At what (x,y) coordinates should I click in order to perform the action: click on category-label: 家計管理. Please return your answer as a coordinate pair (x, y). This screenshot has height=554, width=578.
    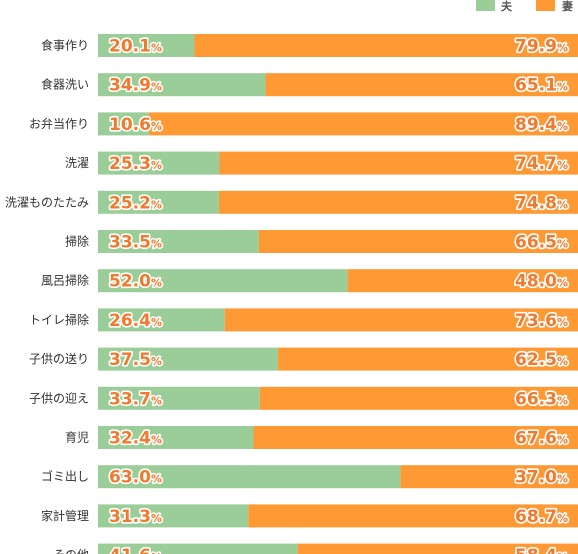
    Looking at the image, I should click on (65, 515).